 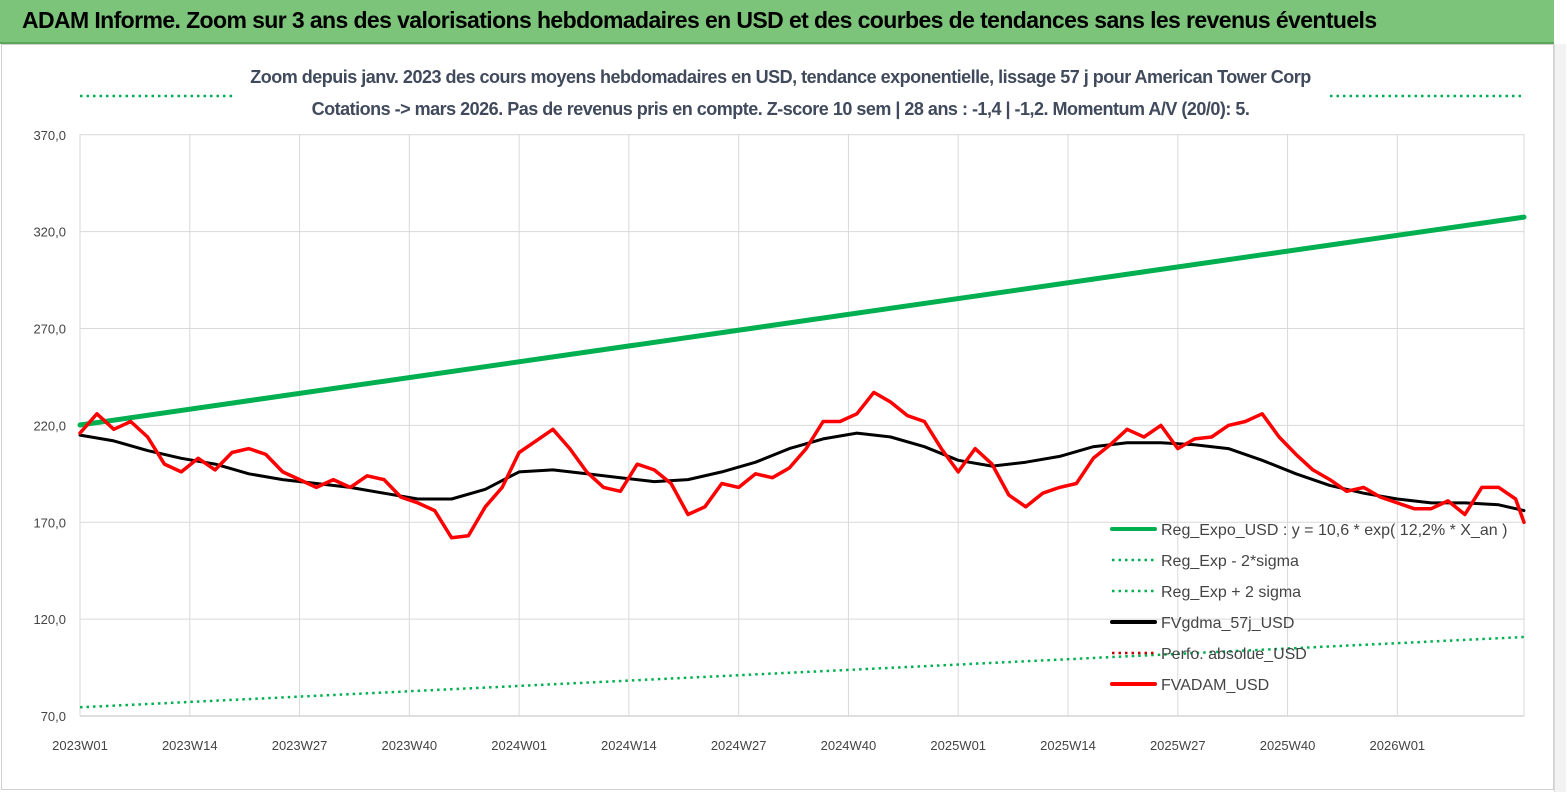 I want to click on x-tick-label: 2025W14, so click(x=1068, y=745).